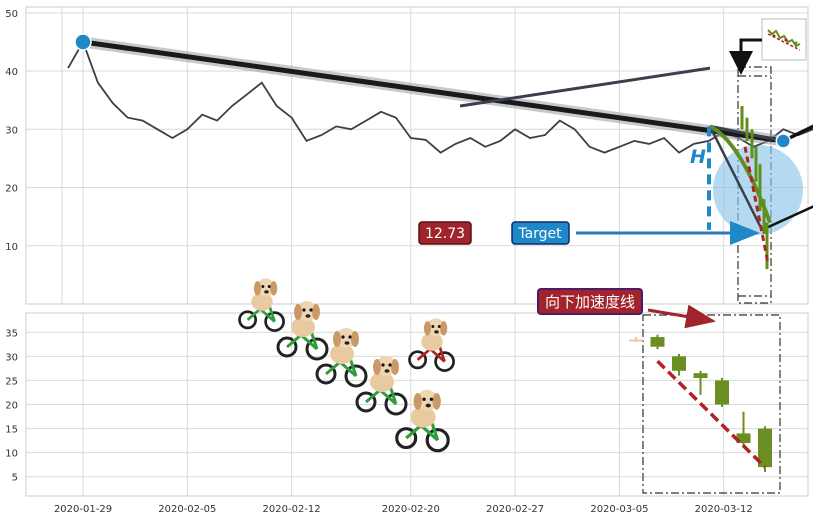 The height and width of the screenshot is (520, 813). I want to click on target-text: Target, so click(539, 234).